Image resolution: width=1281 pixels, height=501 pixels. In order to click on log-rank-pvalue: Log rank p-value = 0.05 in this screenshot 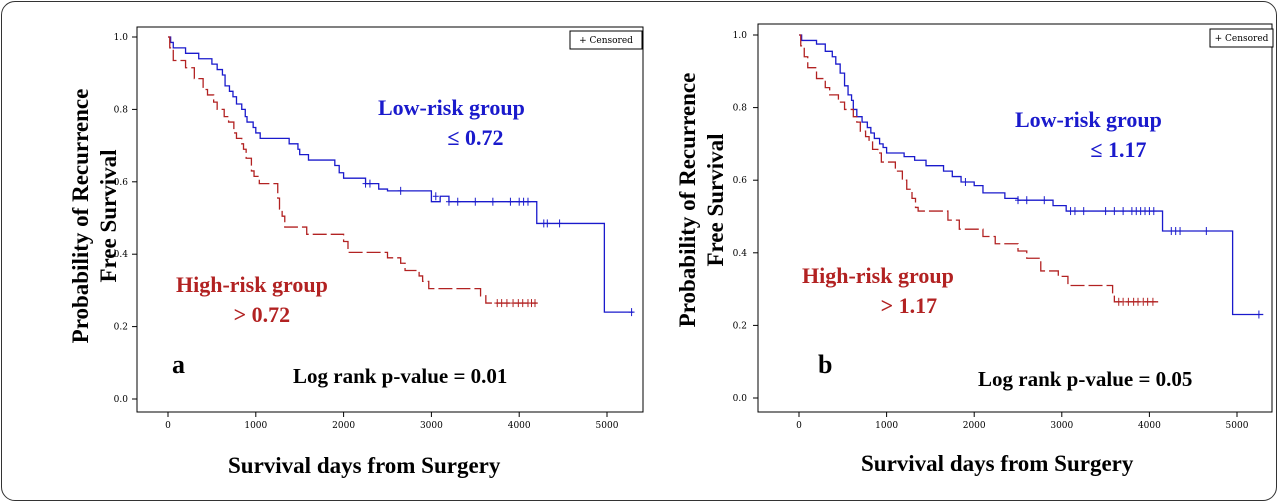, I will do `click(1085, 379)`.